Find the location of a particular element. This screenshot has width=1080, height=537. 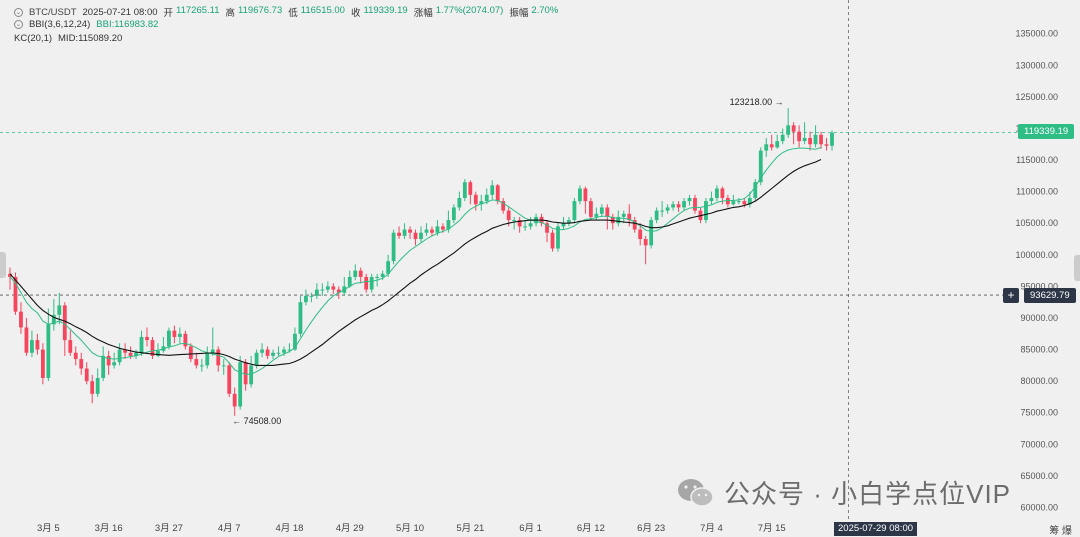

low-value: 116515.00 is located at coordinates (322, 10).